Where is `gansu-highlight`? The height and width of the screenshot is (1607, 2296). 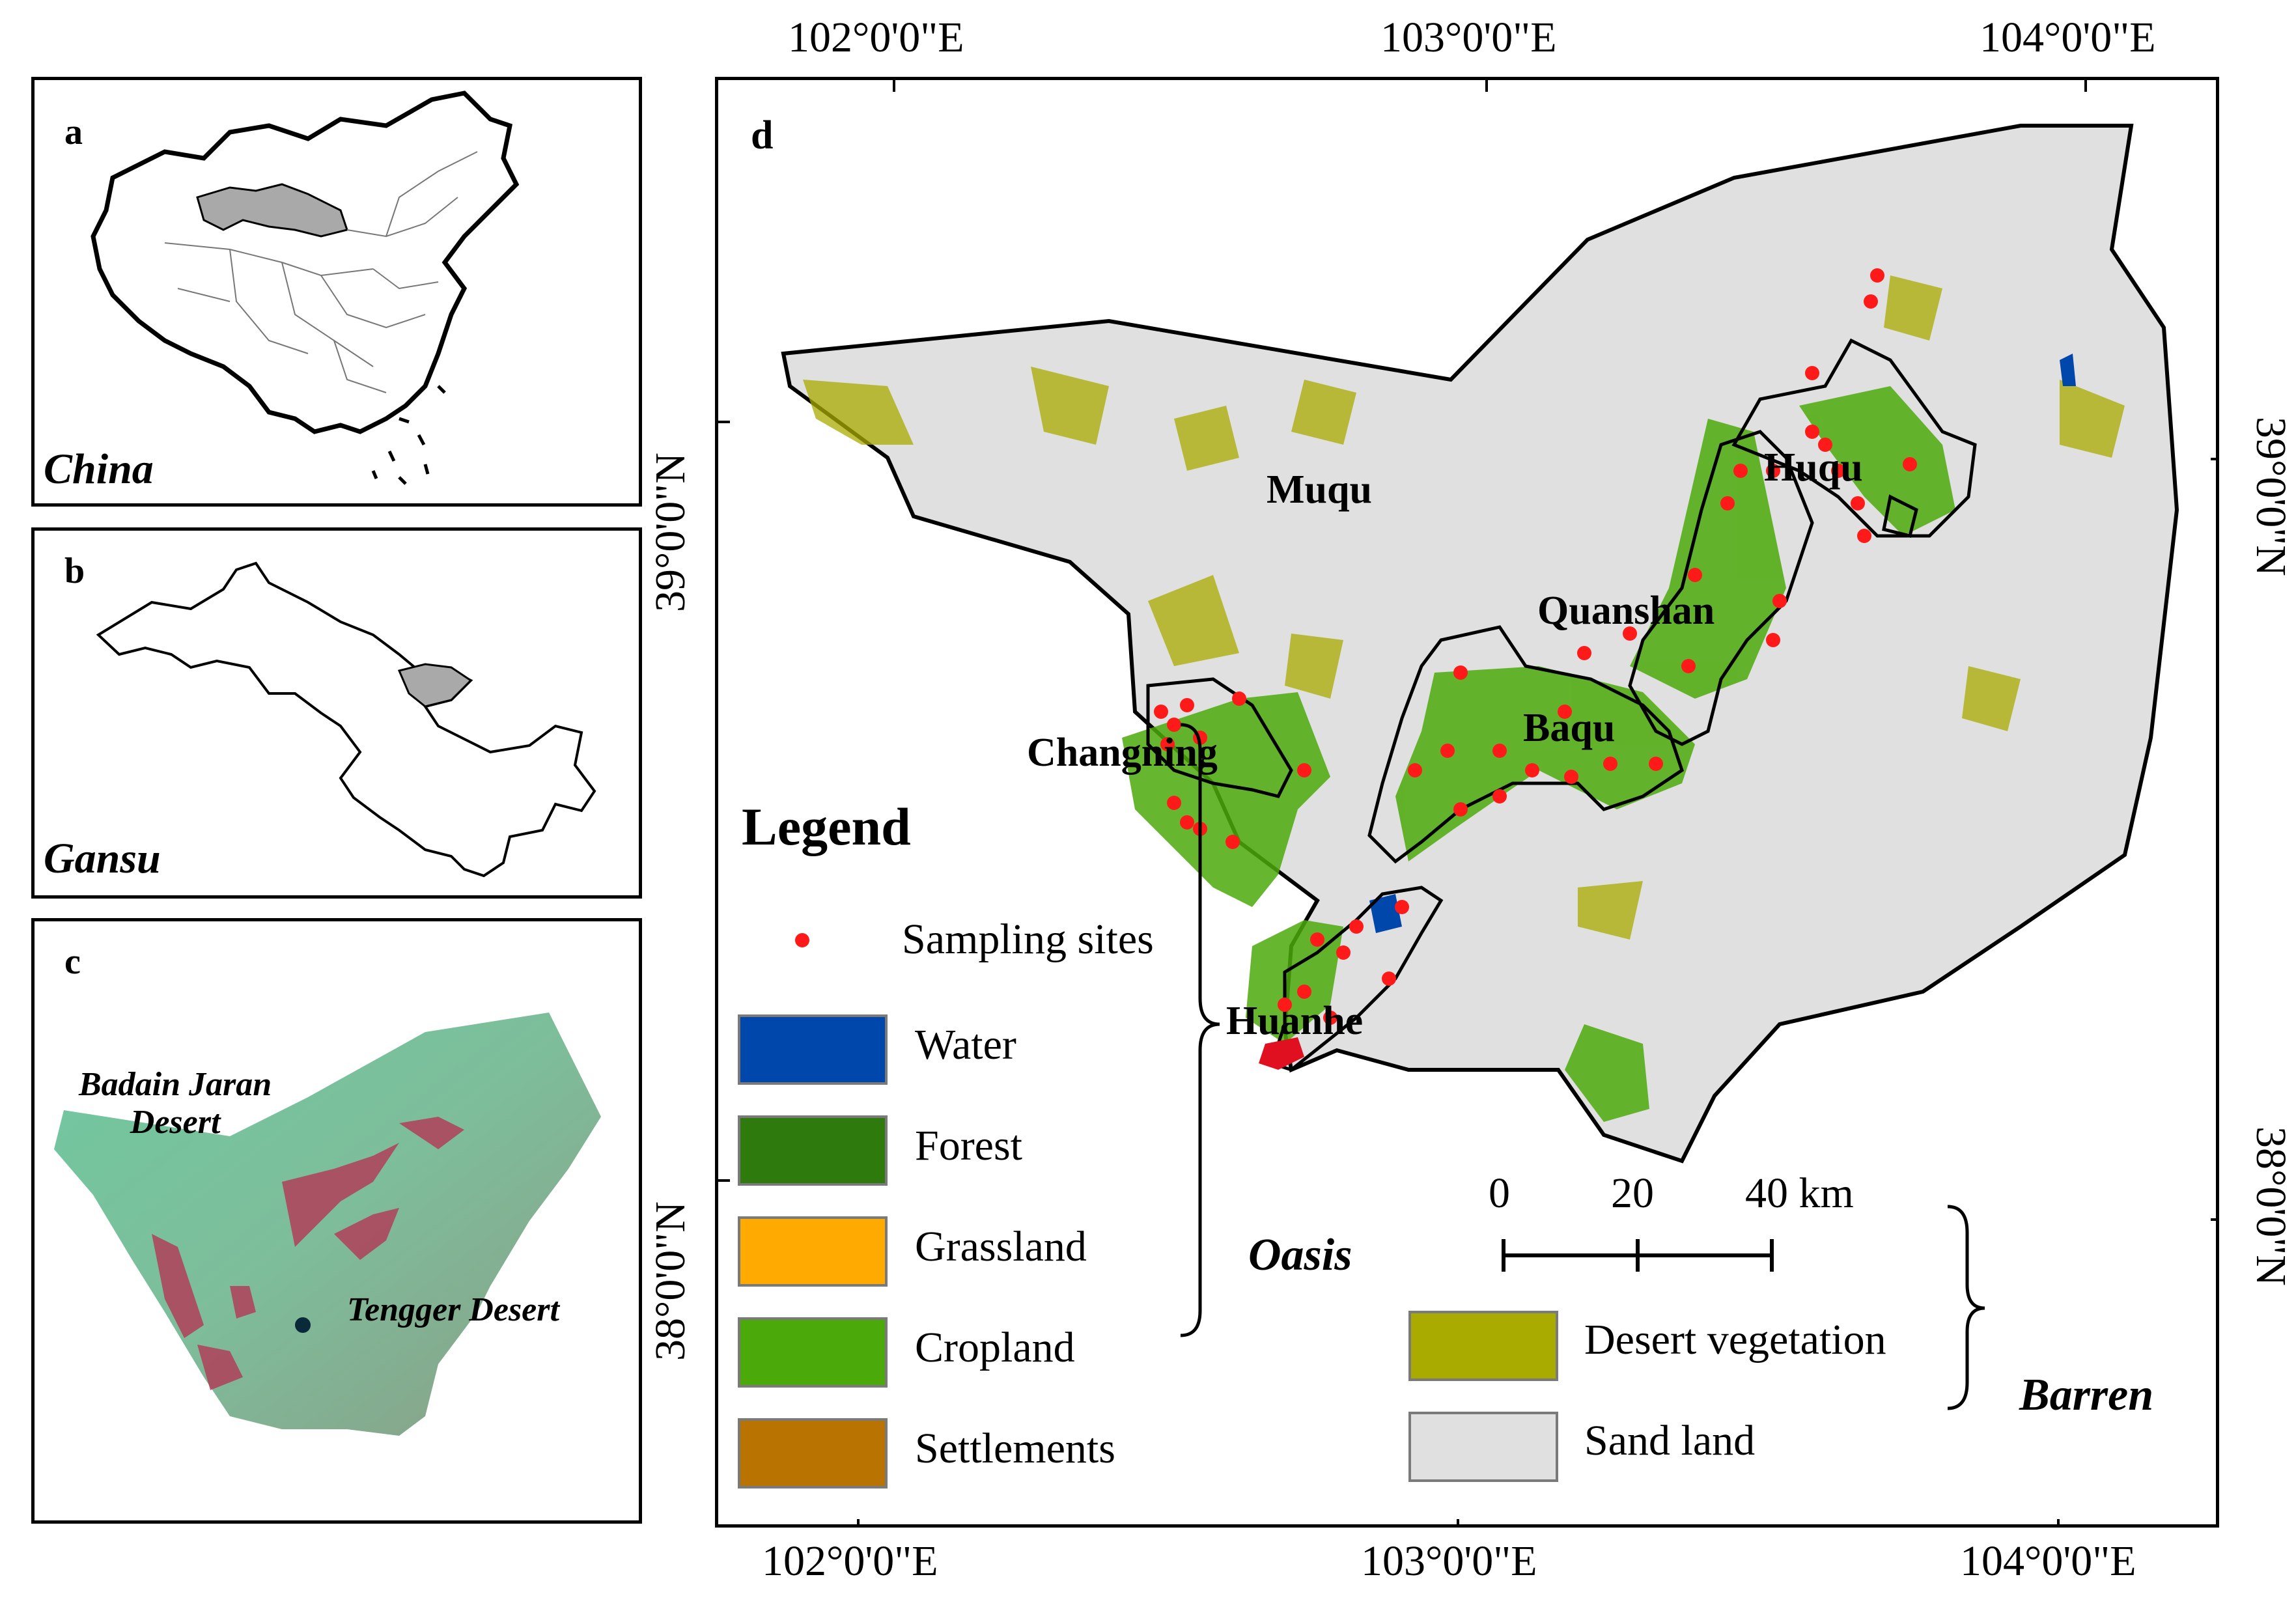 gansu-highlight is located at coordinates (272, 210).